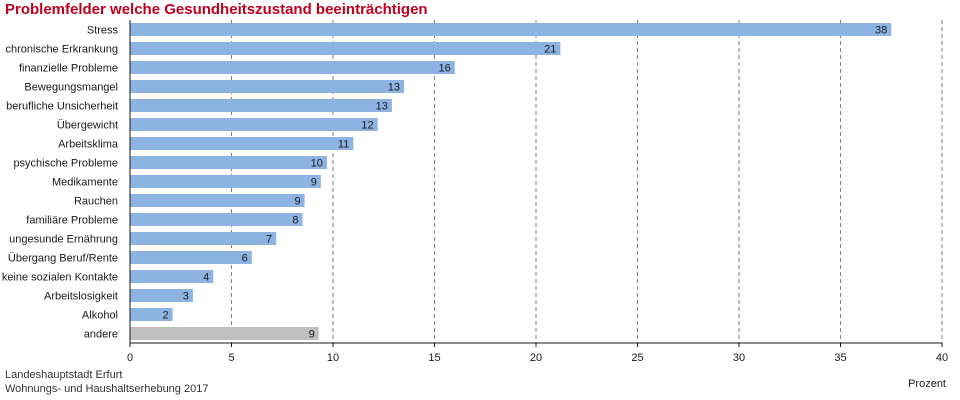  What do you see at coordinates (103, 31) in the screenshot?
I see `category-label: Stress` at bounding box center [103, 31].